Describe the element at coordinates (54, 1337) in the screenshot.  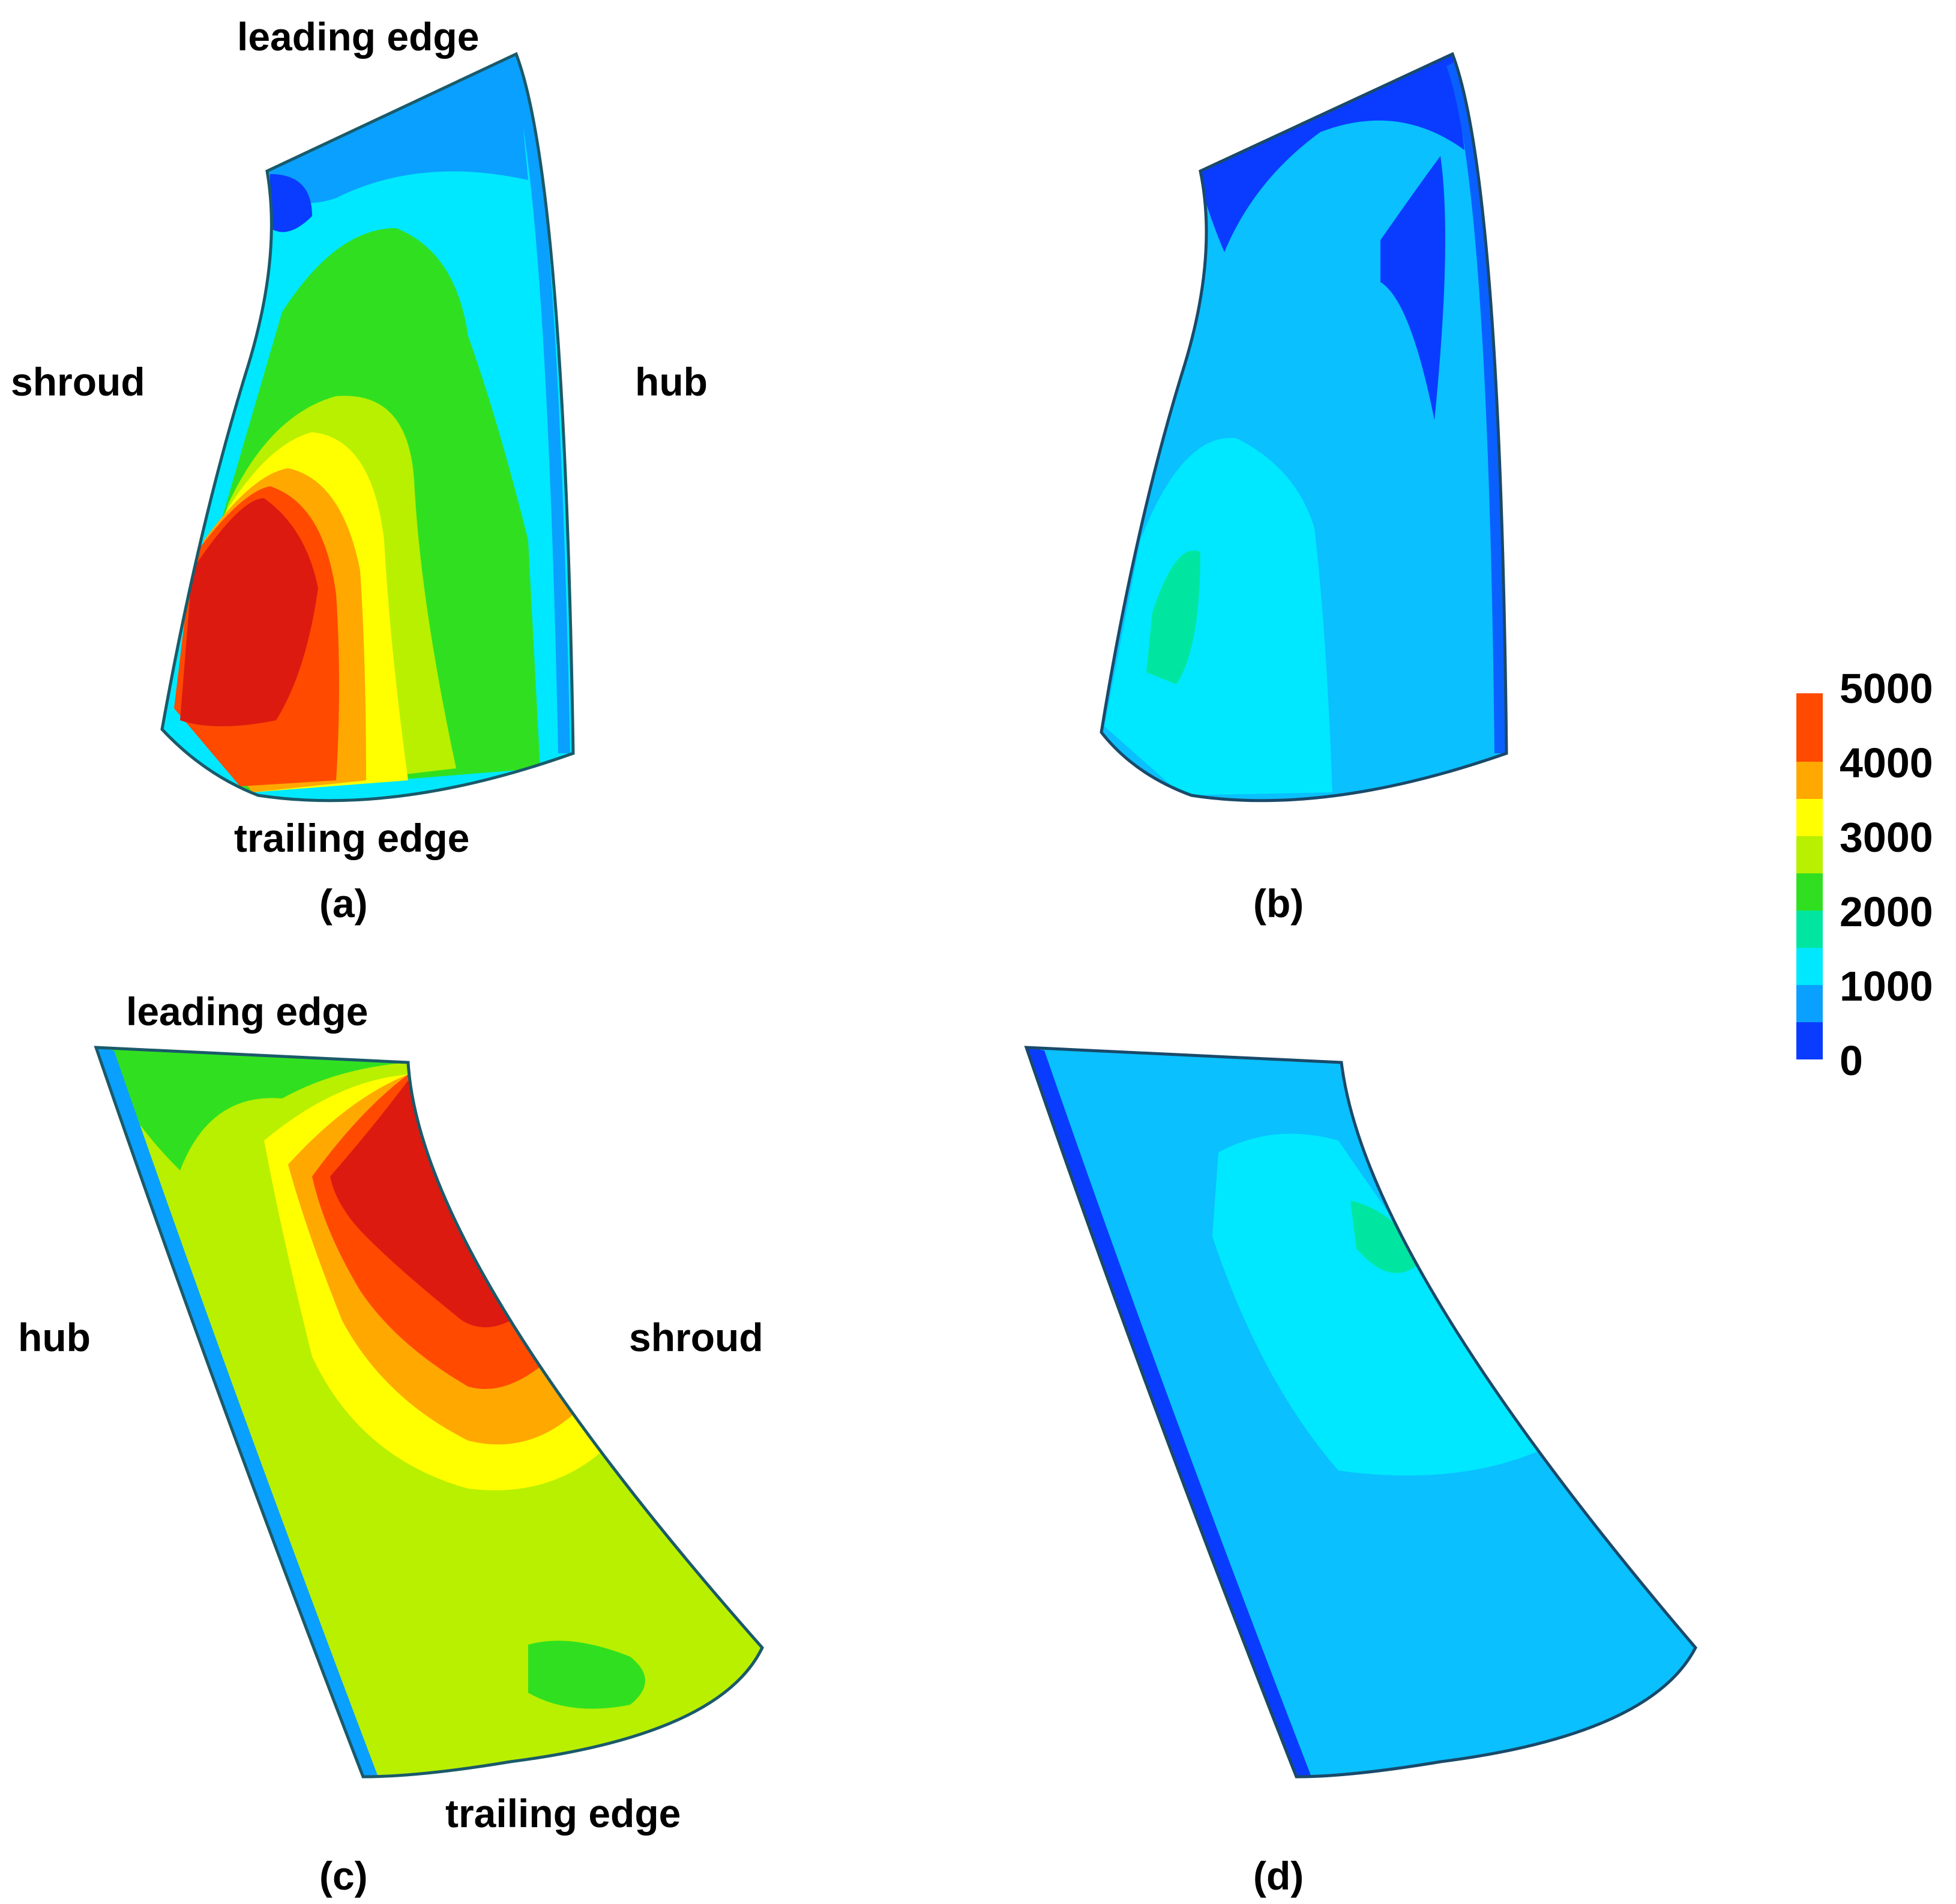
I see `panel-c-label-hub: hub` at that location.